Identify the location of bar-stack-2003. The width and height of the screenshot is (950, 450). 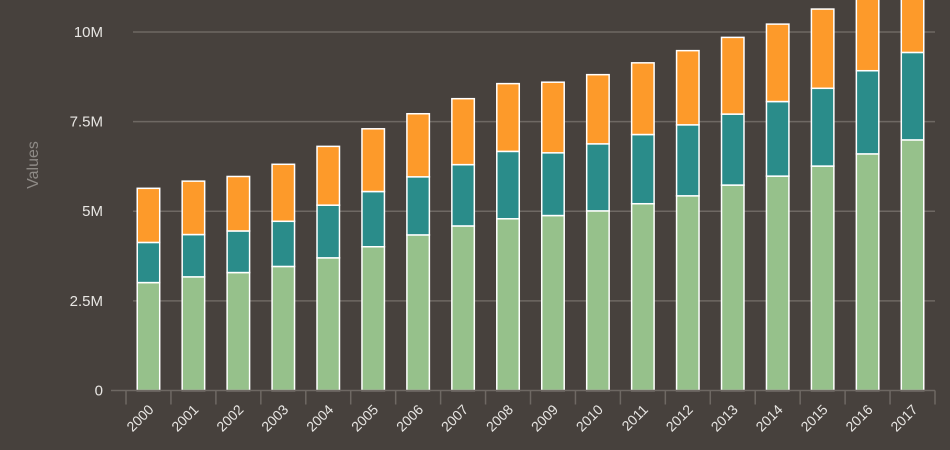
(283, 277).